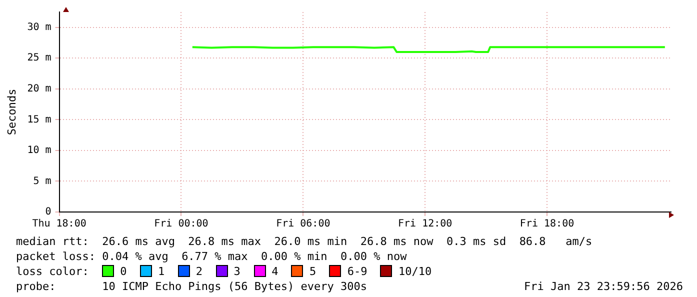  I want to click on x-tick-label: Fri 12:00, so click(425, 224).